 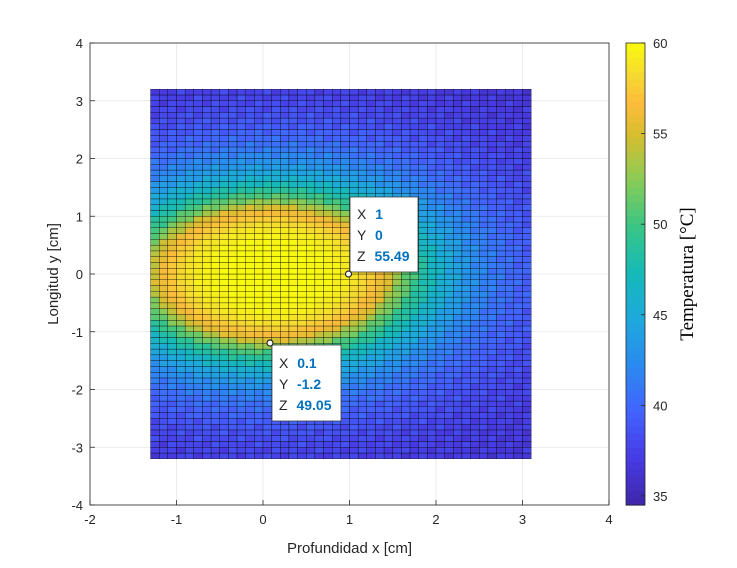 What do you see at coordinates (77, 505) in the screenshot?
I see `y-tick-label: -4` at bounding box center [77, 505].